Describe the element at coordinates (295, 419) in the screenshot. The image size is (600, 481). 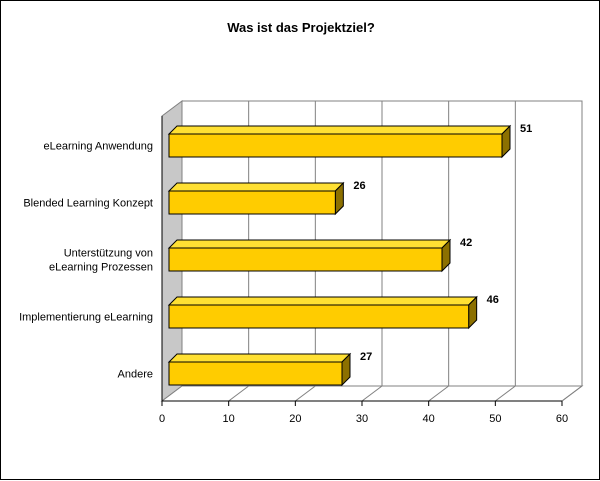
I see `x-tick-label: 20` at that location.